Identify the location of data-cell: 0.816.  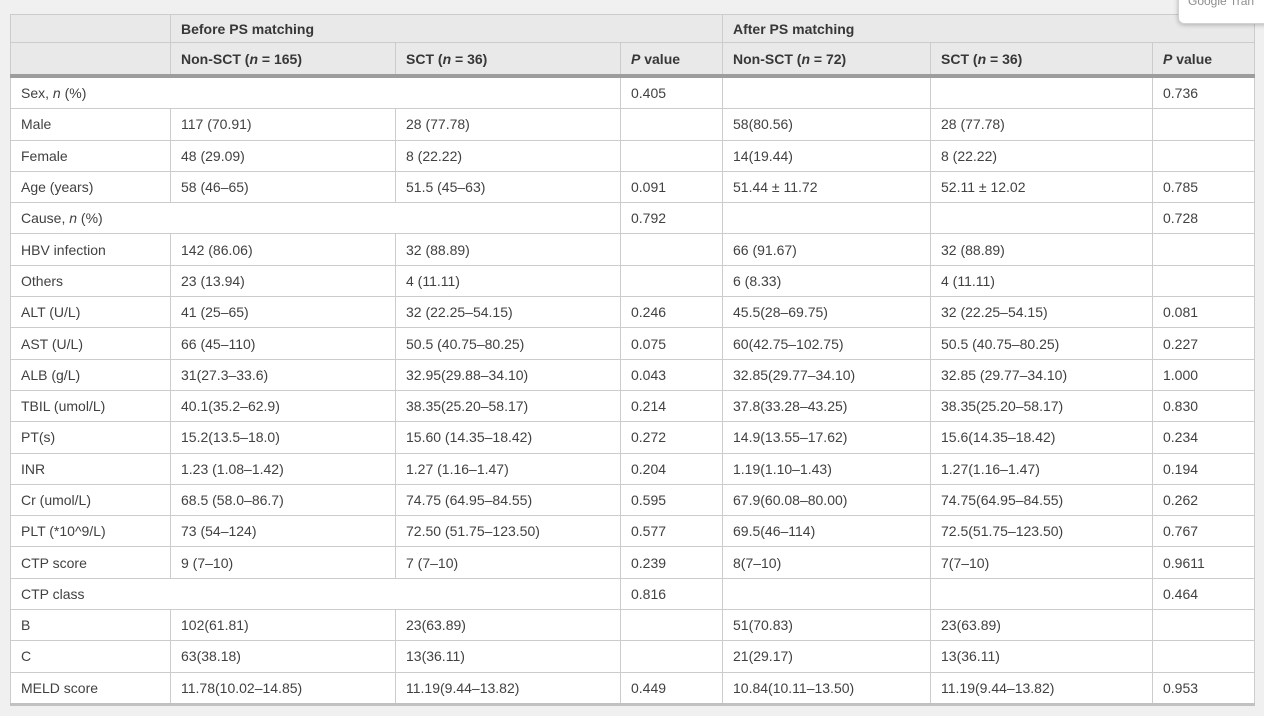
(671, 594).